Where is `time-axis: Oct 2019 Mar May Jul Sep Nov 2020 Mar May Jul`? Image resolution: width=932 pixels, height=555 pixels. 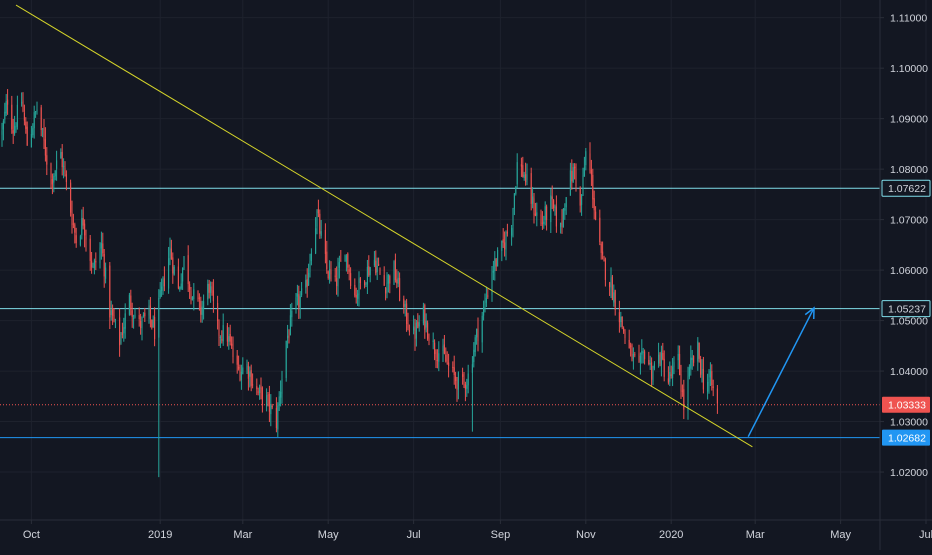 time-axis: Oct 2019 Mar May Jul Sep Nov 2020 Mar May Jul is located at coordinates (466, 530).